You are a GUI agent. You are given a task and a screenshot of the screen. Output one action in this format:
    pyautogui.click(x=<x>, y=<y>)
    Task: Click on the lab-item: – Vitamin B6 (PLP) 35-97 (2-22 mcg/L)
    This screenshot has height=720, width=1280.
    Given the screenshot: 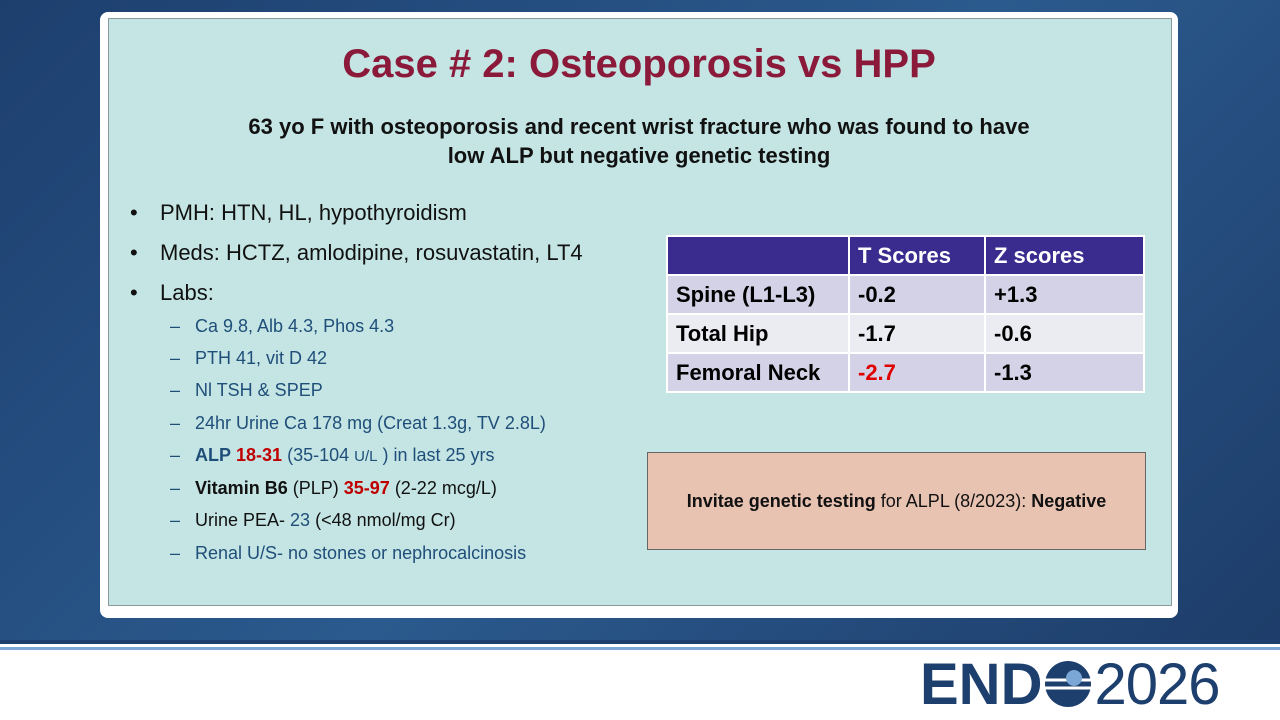 What is the action you would take?
    pyautogui.click(x=333, y=488)
    